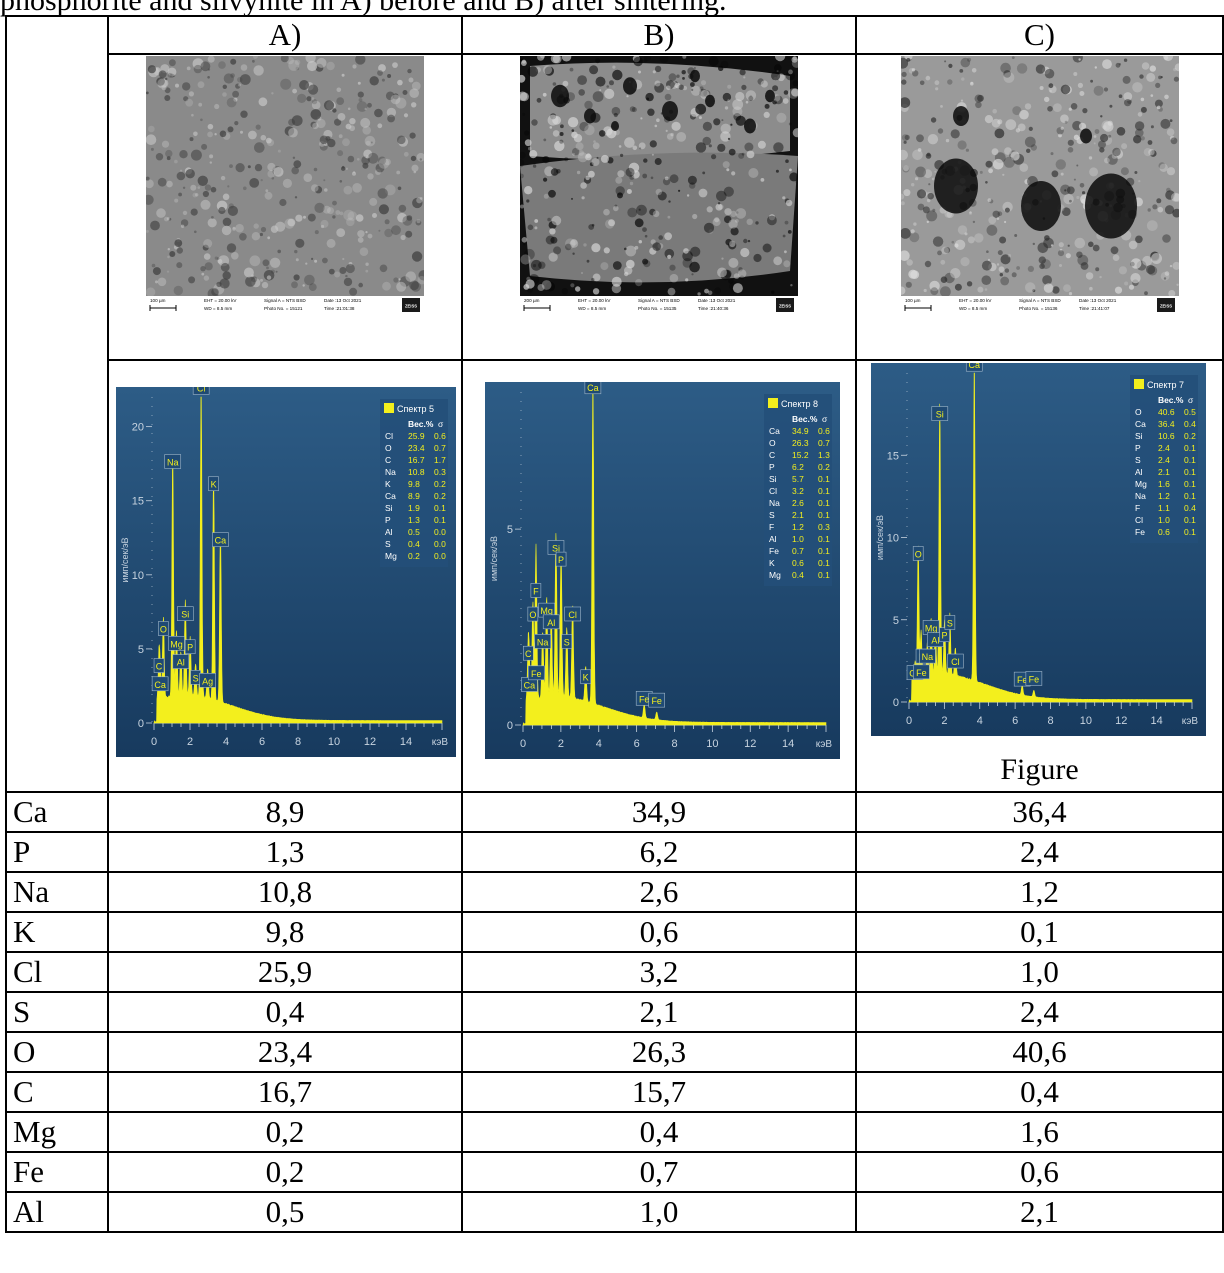  I want to click on x-tick-label: 14, so click(1157, 721).